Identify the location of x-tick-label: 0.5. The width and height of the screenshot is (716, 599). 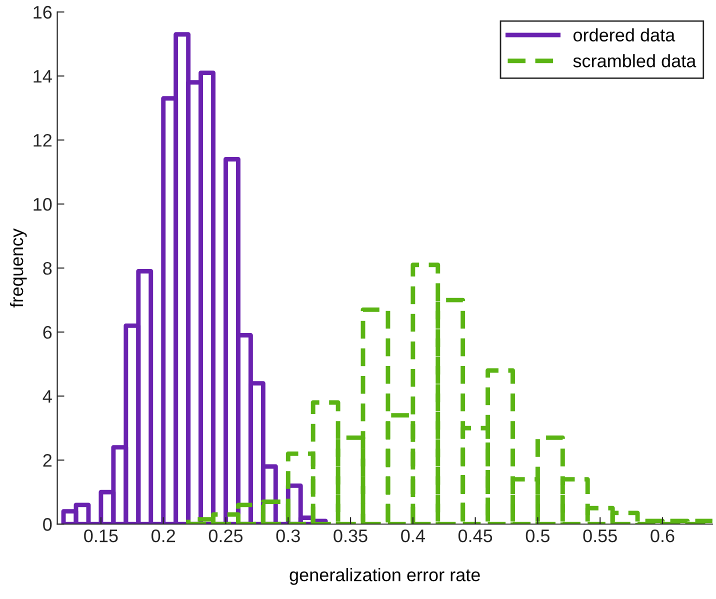
(538, 535).